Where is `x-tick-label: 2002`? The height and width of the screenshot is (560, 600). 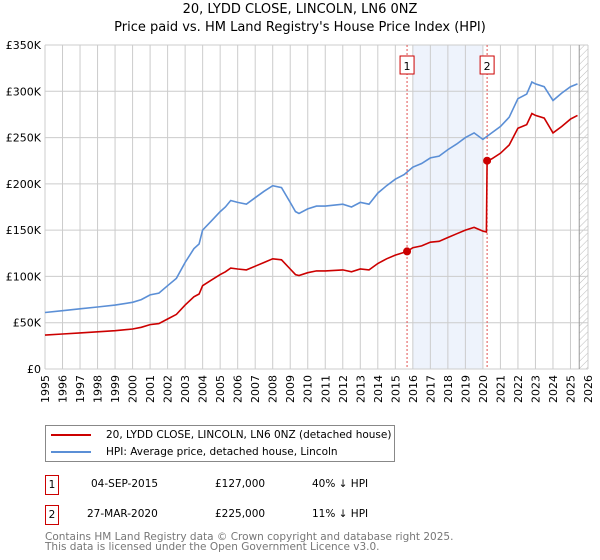 x-tick-label: 2002 is located at coordinates (168, 389).